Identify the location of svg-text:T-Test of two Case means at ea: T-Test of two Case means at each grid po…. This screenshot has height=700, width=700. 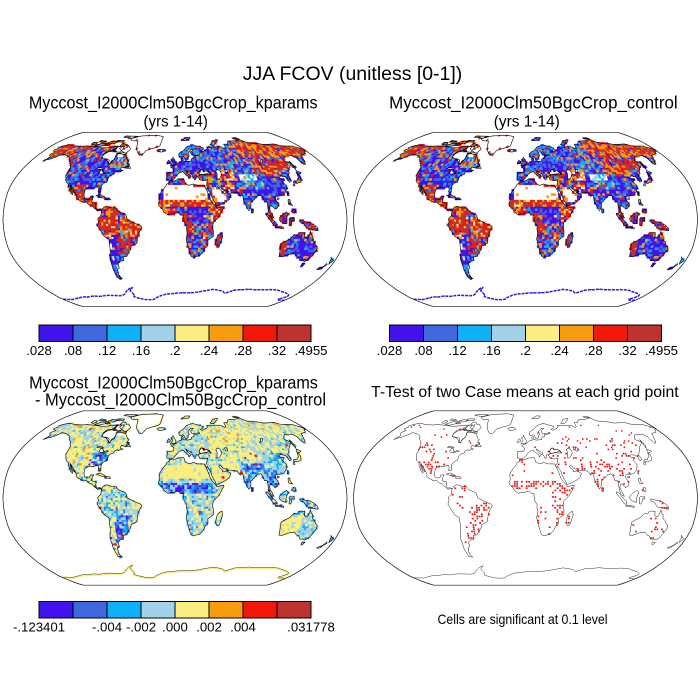
(525, 392).